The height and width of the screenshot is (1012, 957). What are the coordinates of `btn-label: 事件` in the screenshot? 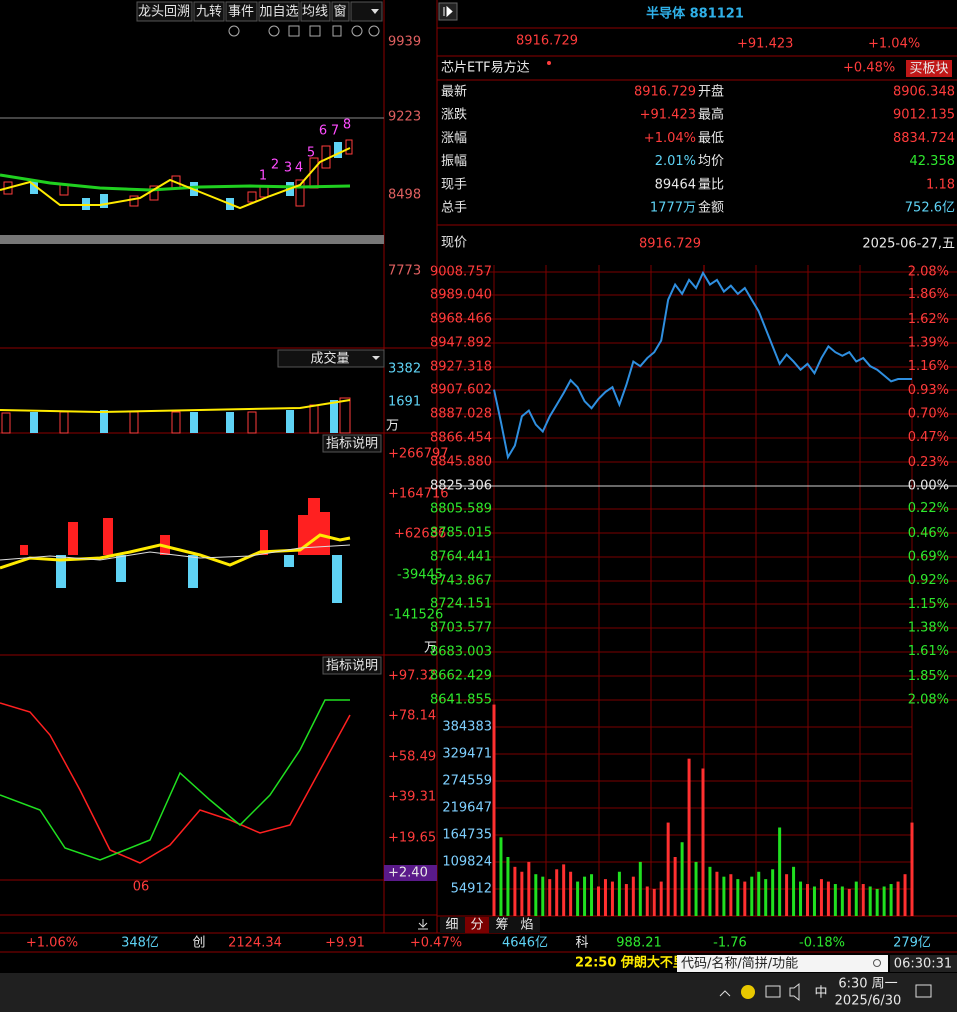 It's located at (241, 12).